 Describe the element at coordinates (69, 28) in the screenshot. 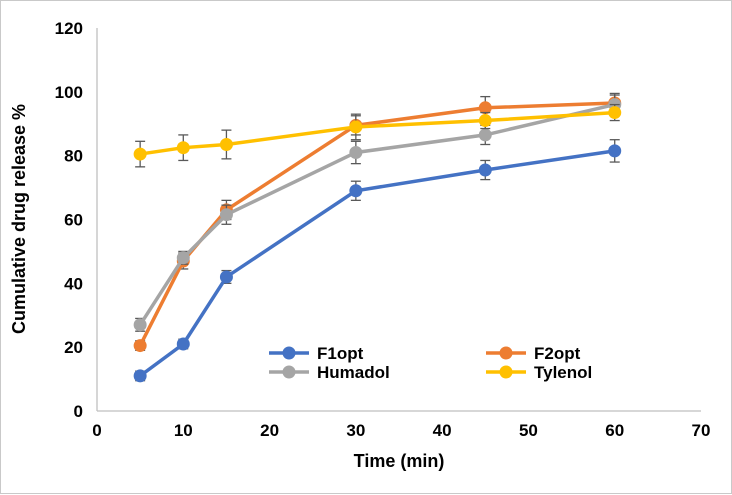

I see `y-axis-tick-label: 120` at that location.